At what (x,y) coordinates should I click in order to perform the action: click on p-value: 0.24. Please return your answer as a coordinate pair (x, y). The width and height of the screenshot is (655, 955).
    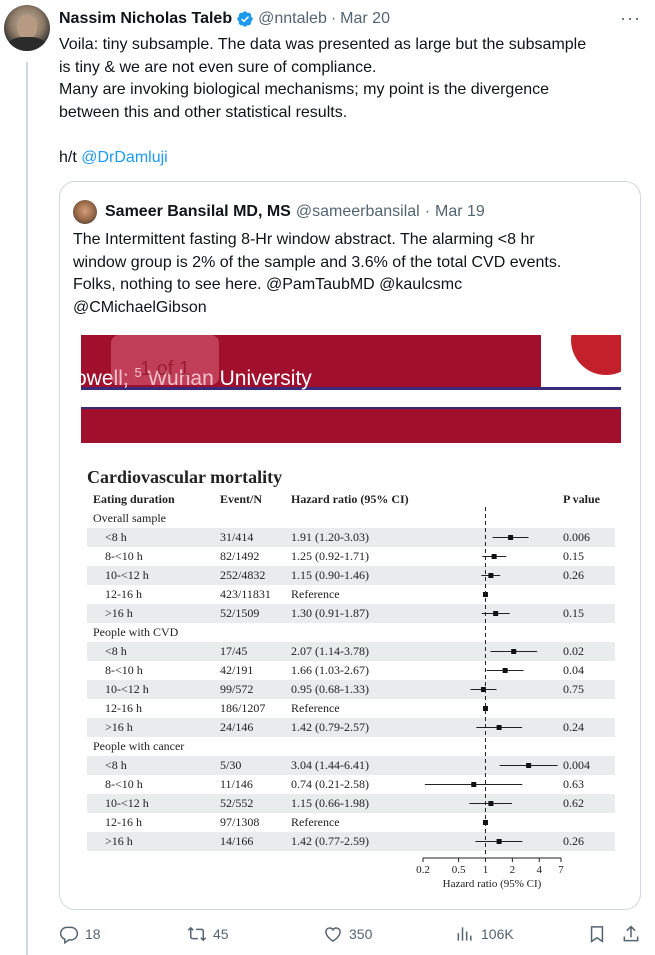
    Looking at the image, I should click on (573, 727).